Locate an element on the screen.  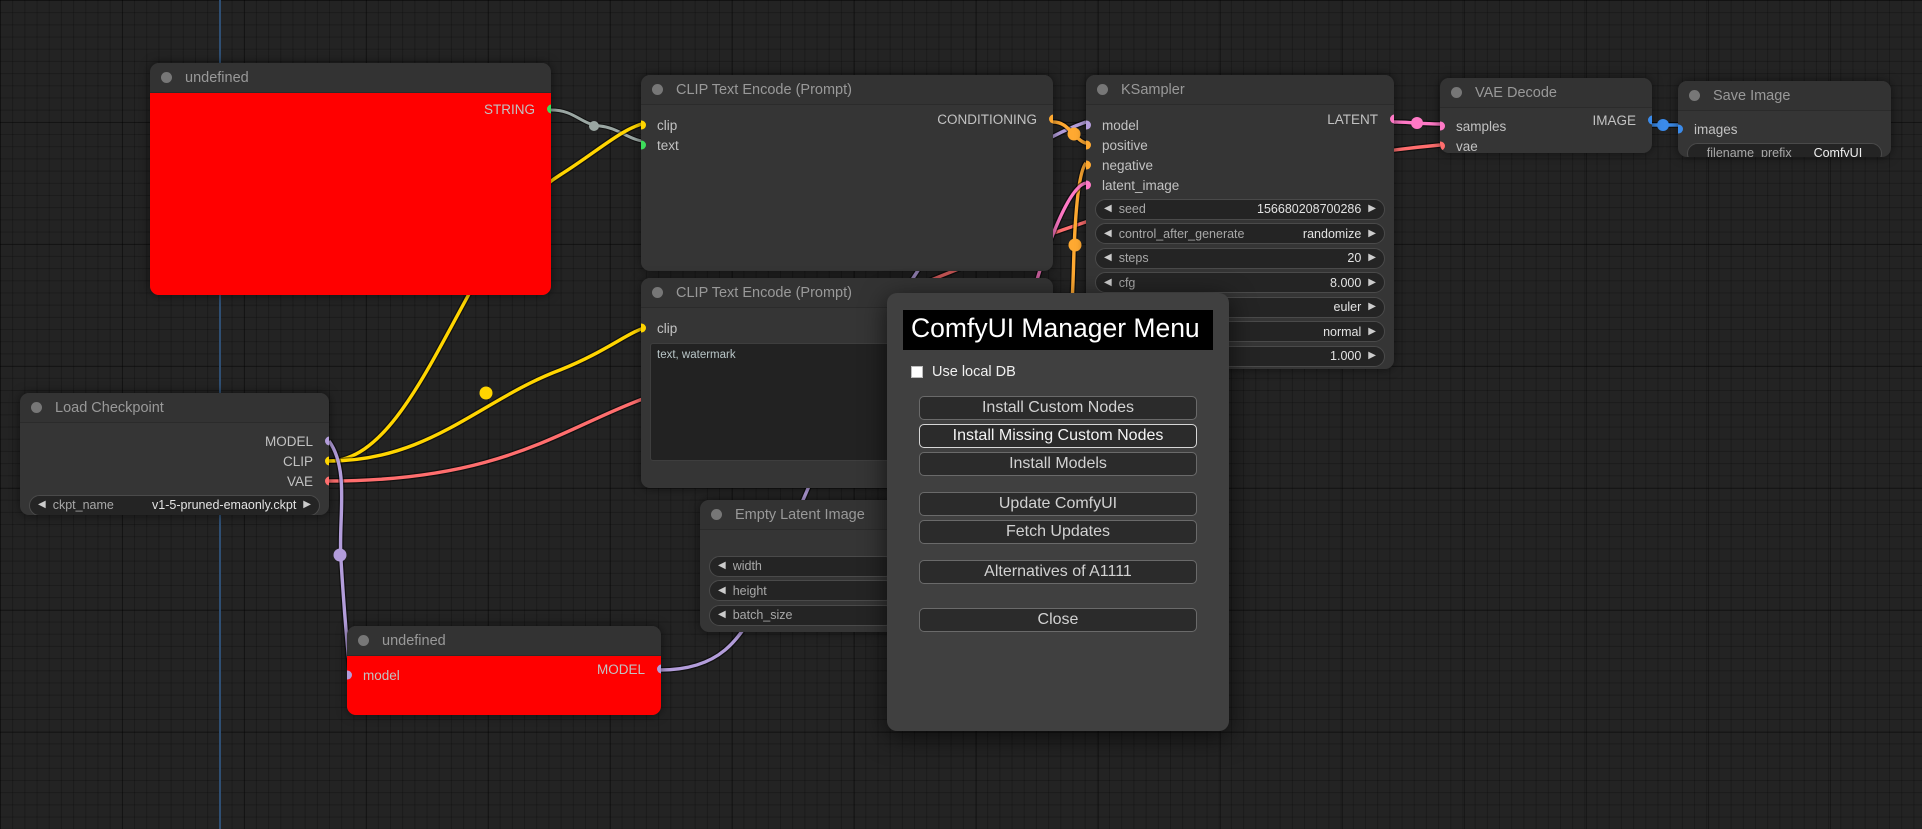
node-title-bar: Empty Latent Image is located at coordinates (802, 515).